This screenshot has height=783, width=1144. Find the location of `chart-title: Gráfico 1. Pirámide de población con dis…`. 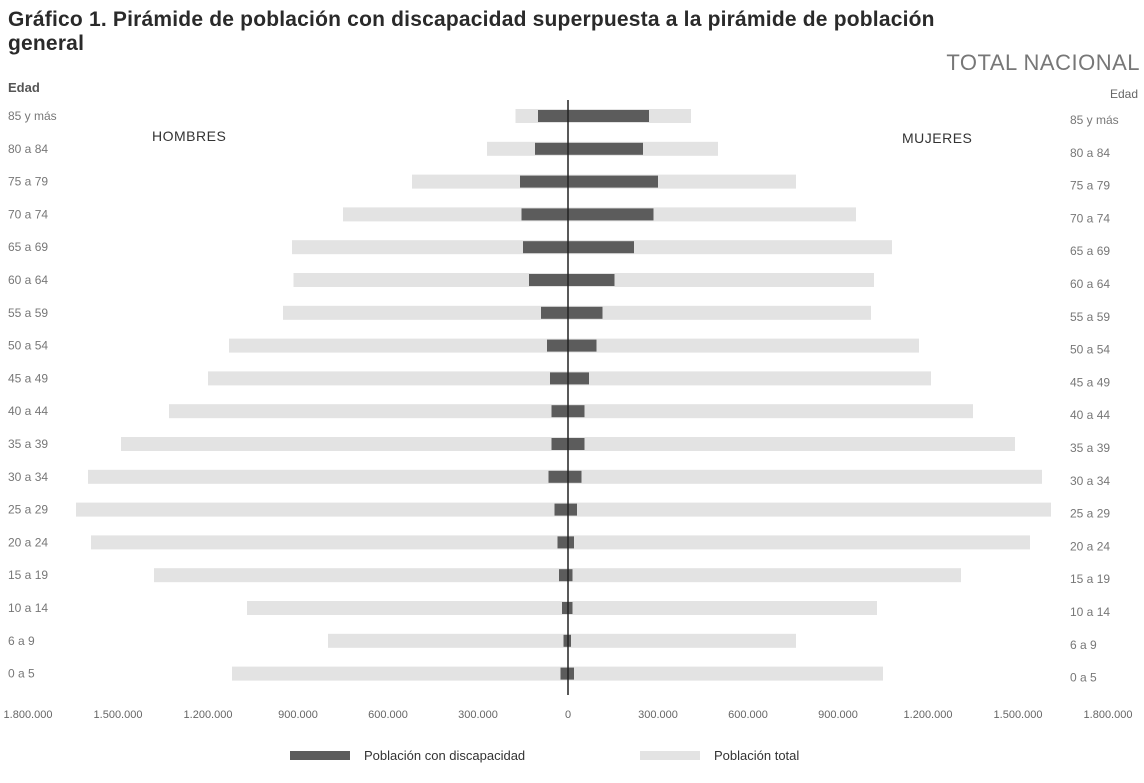

chart-title: Gráfico 1. Pirámide de población con dis… is located at coordinates (471, 31).